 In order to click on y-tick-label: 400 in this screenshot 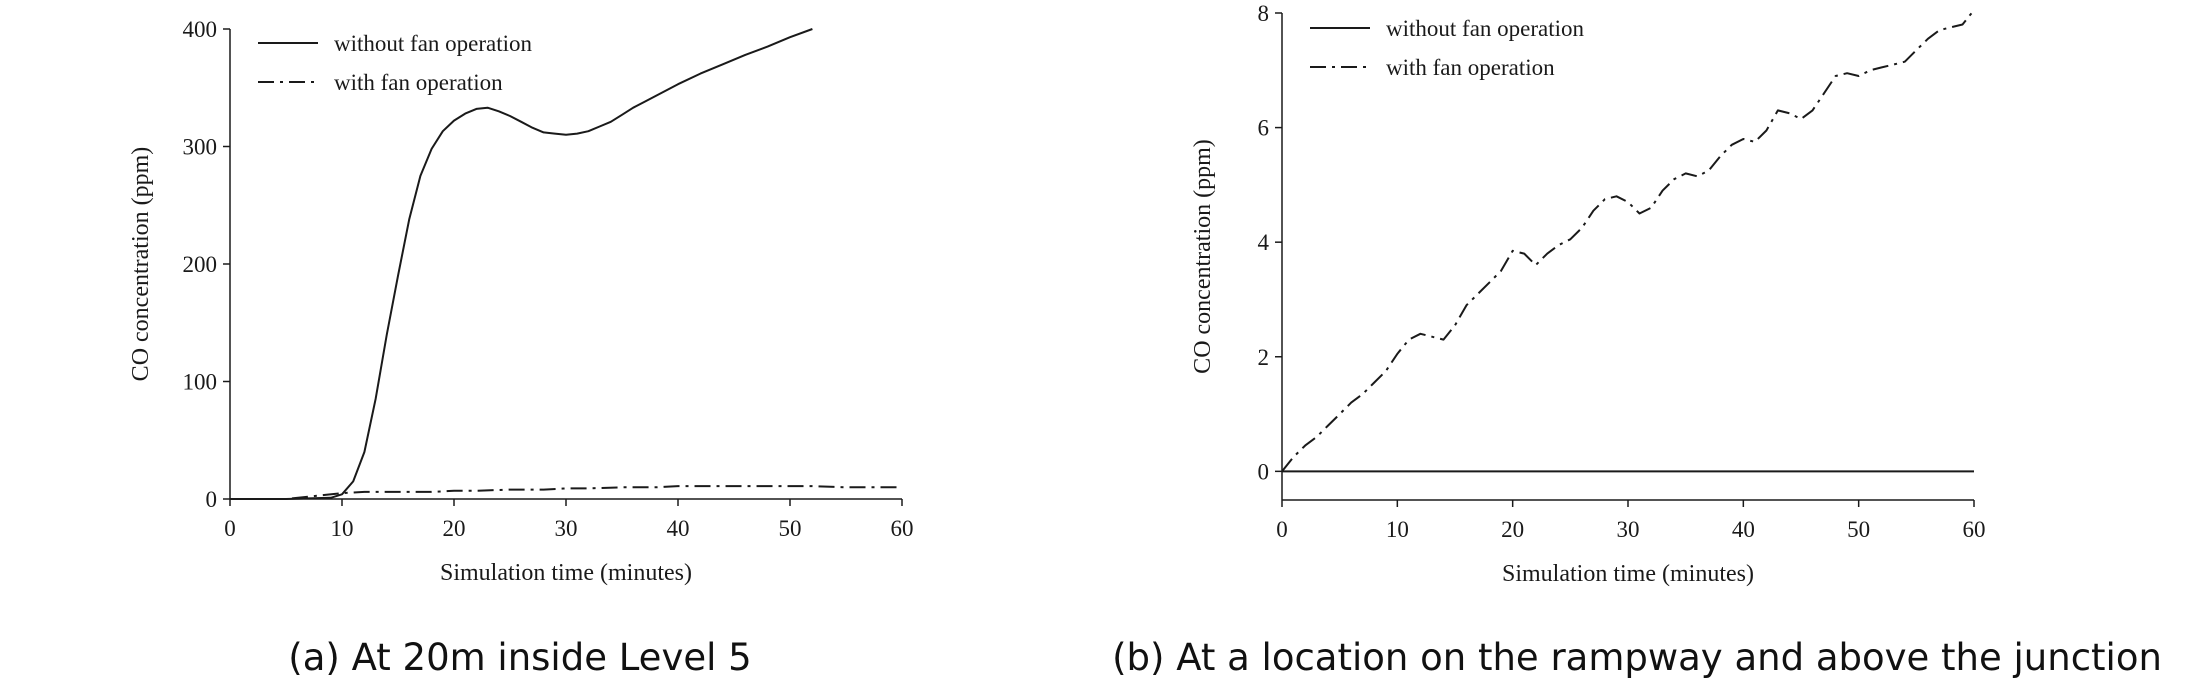, I will do `click(200, 29)`.